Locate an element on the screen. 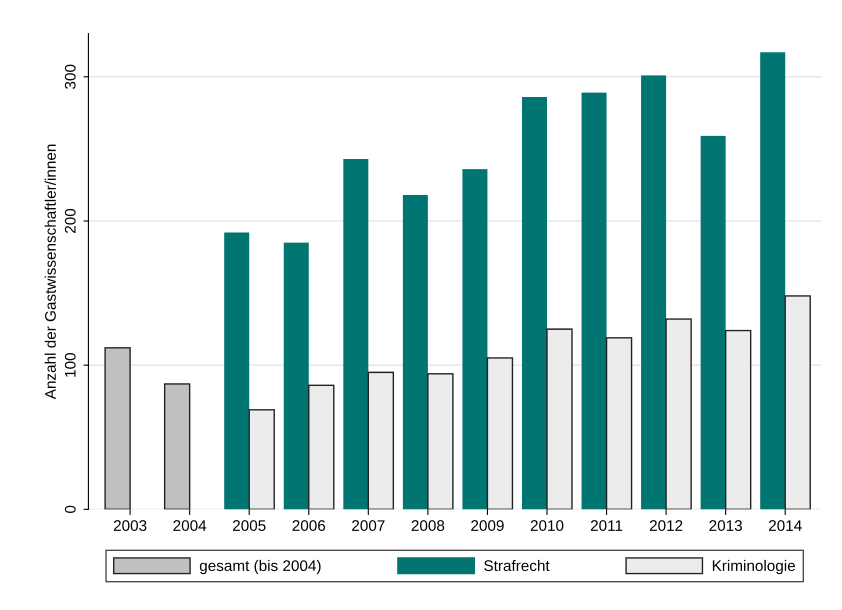 This screenshot has width=842, height=610. x-tick-label: 2007 is located at coordinates (368, 525).